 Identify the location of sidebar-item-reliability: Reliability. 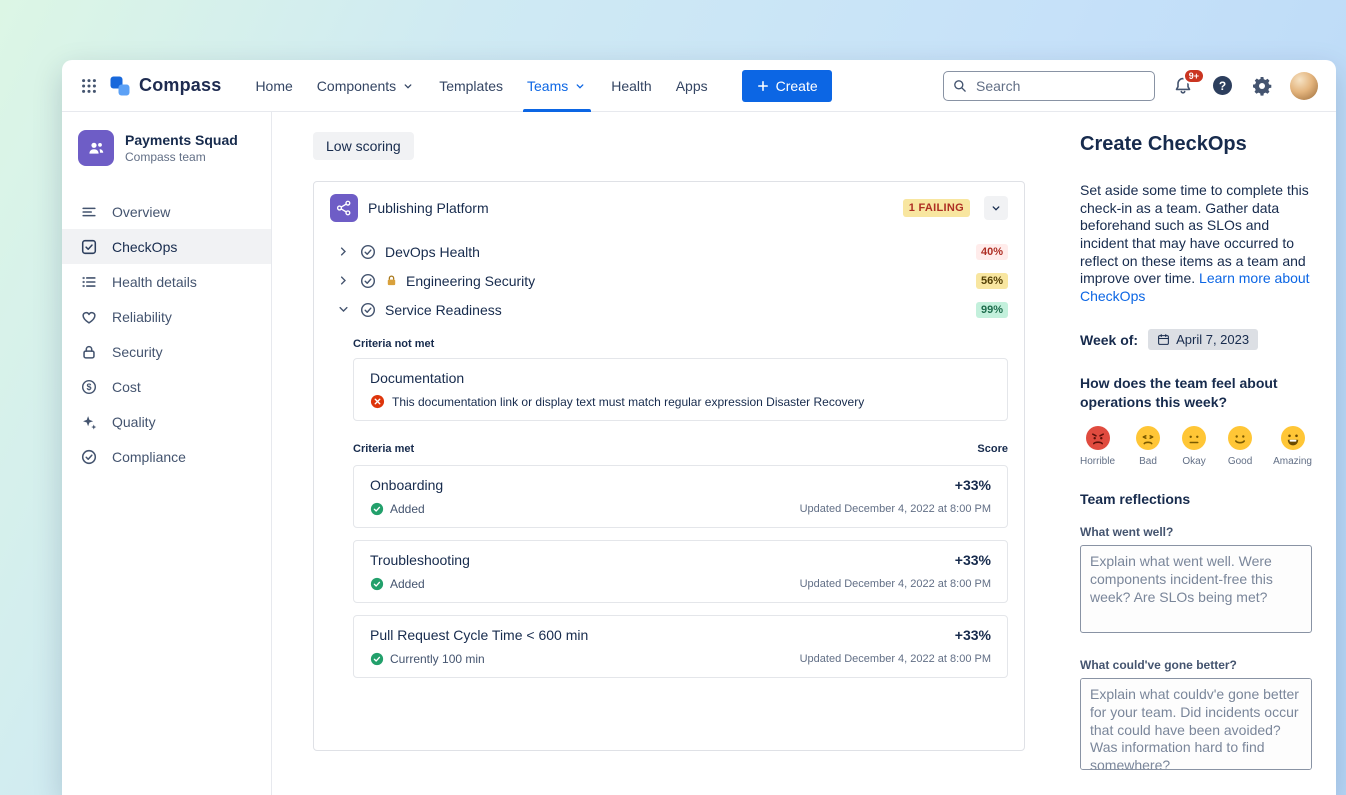
(166, 316).